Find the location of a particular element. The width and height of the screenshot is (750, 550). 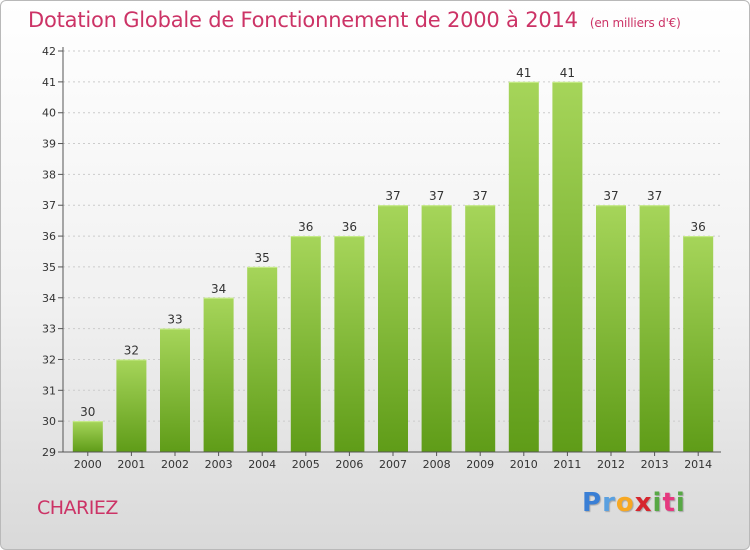

x-tick-label: 2012 is located at coordinates (611, 464).